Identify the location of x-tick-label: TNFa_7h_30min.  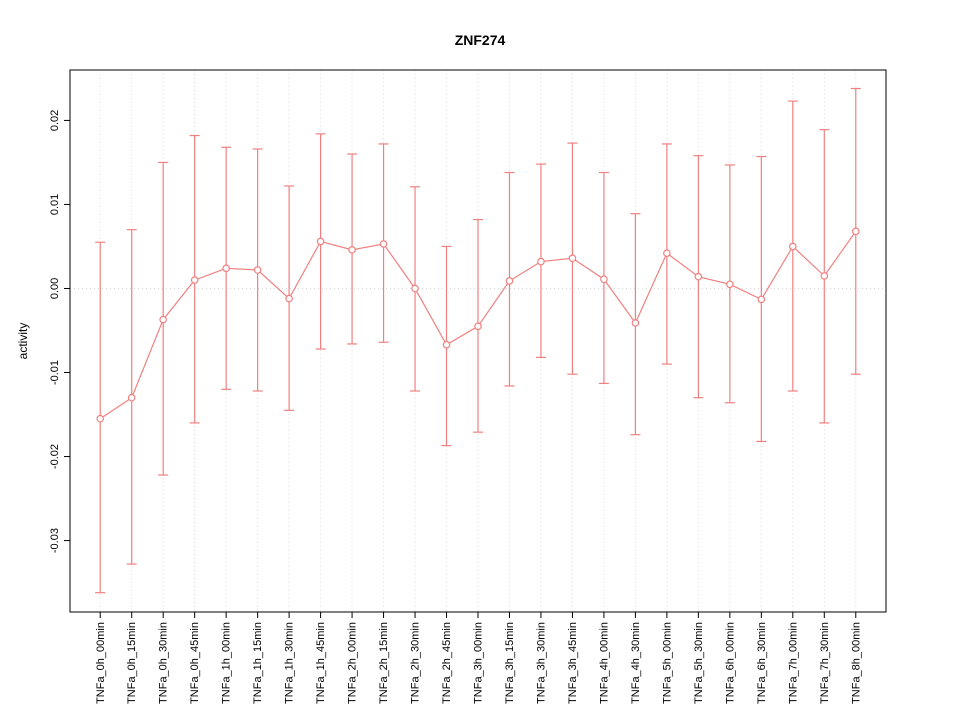
(825, 663).